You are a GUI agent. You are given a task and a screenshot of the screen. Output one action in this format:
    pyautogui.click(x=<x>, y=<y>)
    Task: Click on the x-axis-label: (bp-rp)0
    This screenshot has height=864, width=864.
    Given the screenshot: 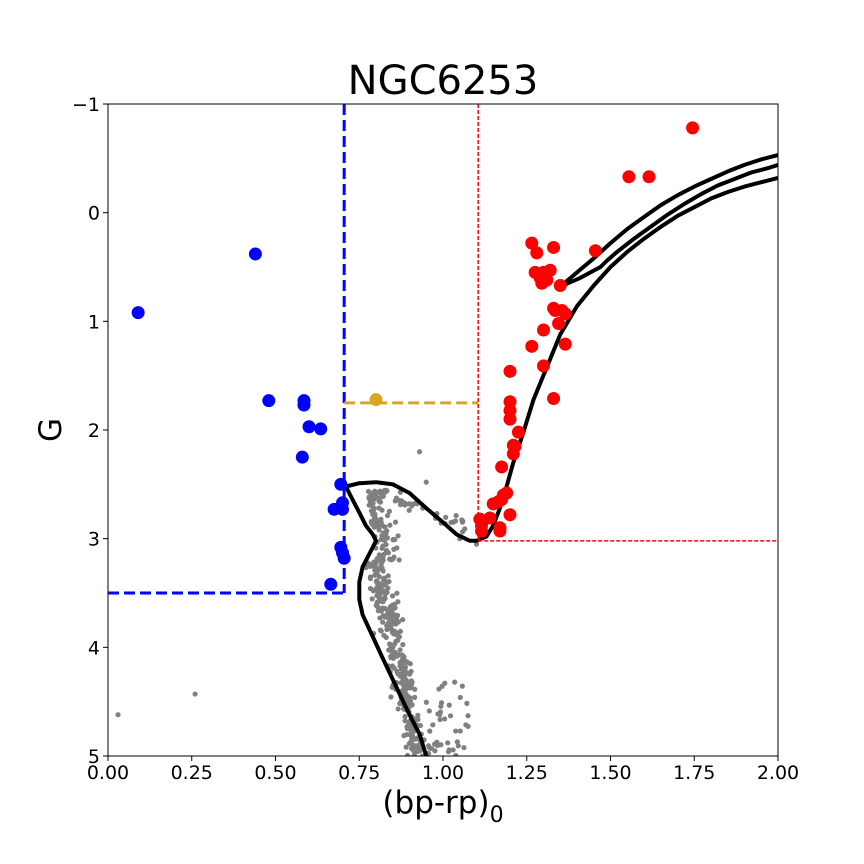 What is the action you would take?
    pyautogui.click(x=442, y=806)
    